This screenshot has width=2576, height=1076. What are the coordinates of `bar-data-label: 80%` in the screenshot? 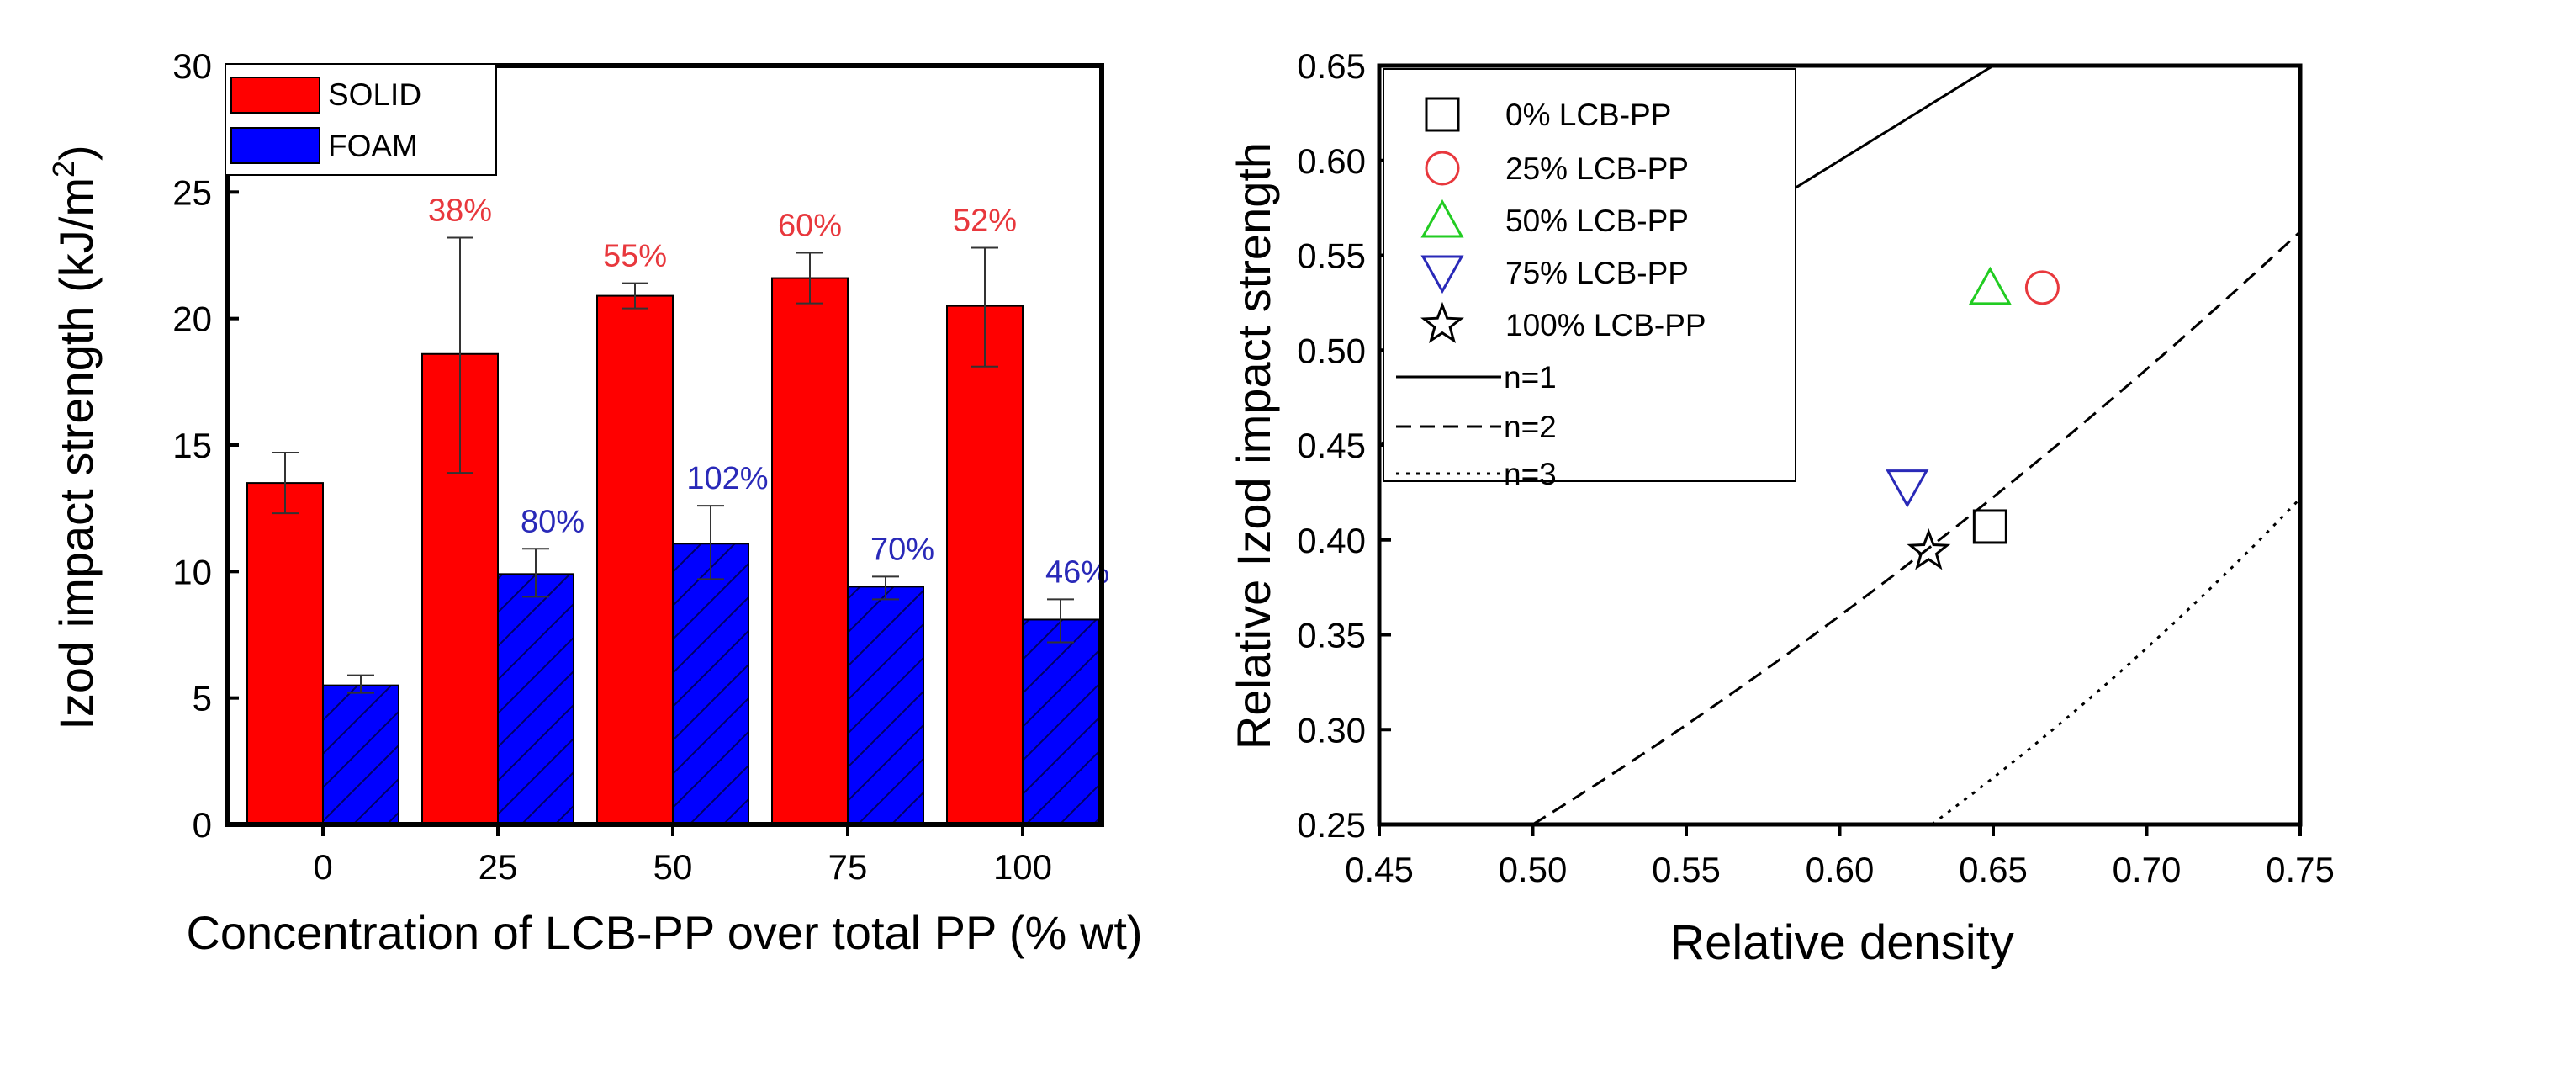 It's located at (552, 521).